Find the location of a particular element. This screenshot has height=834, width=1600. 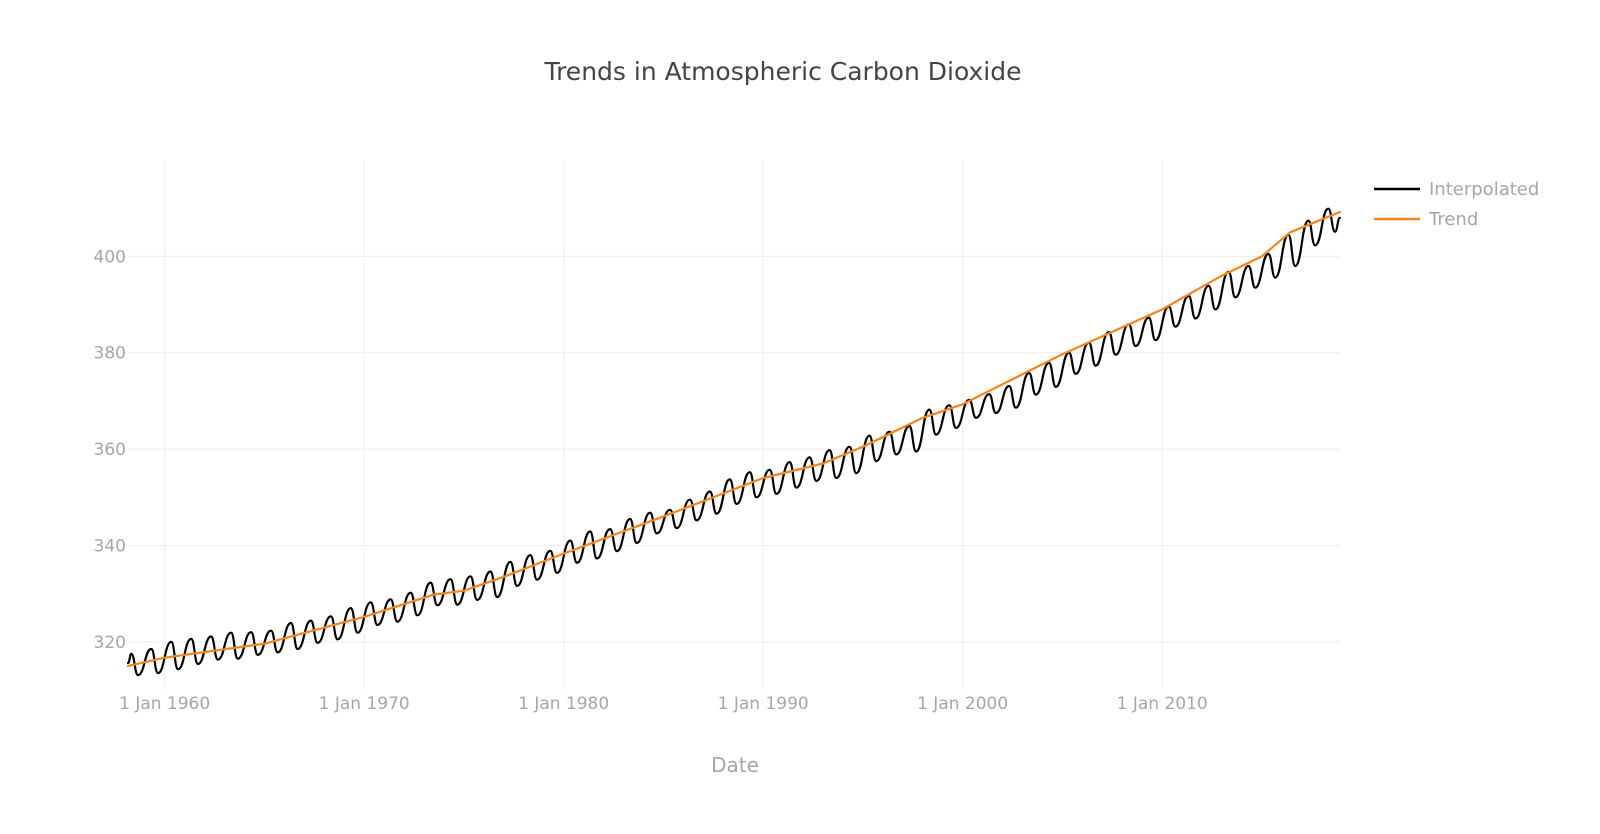

legend-label: Trend is located at coordinates (1453, 219).